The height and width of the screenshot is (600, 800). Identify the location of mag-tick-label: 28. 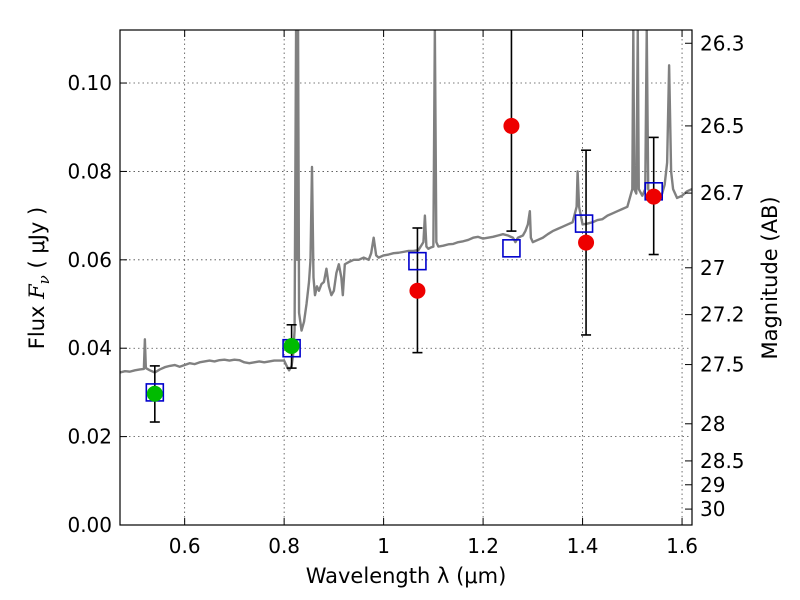
(712, 424).